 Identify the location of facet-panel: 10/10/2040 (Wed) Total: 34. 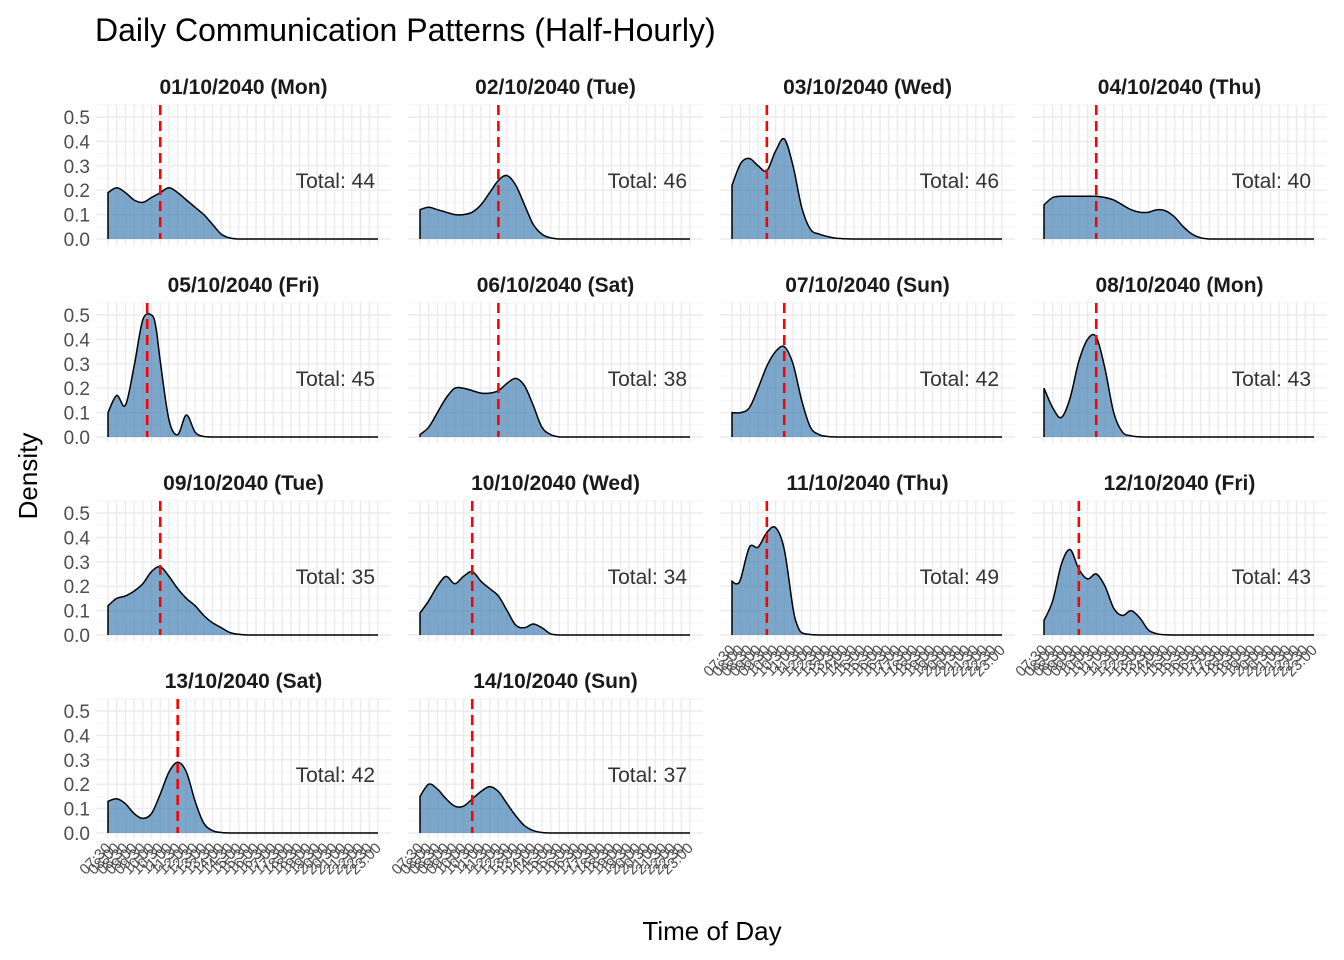
(555, 556).